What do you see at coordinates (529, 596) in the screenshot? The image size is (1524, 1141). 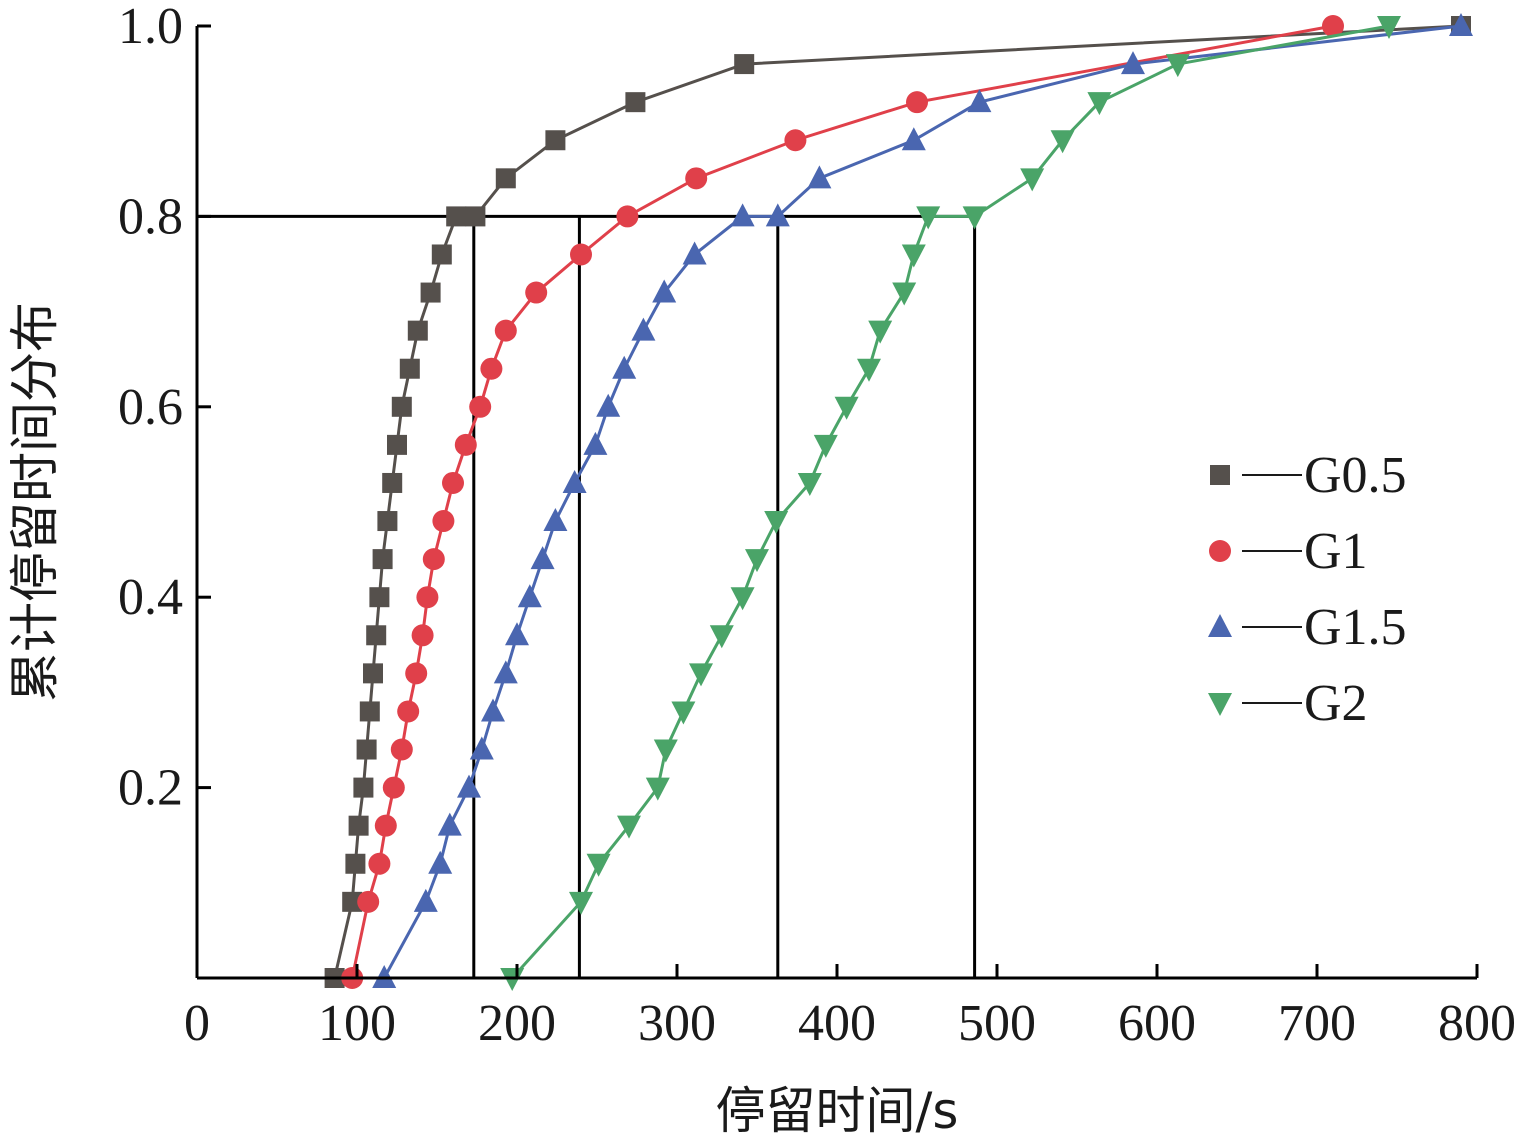 I see `data-point-G1.5-9` at bounding box center [529, 596].